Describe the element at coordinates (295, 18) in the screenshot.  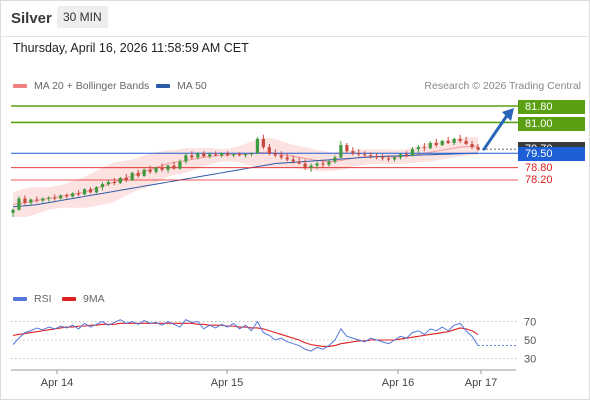
I see `chart-header: Silver 30 MIN` at that location.